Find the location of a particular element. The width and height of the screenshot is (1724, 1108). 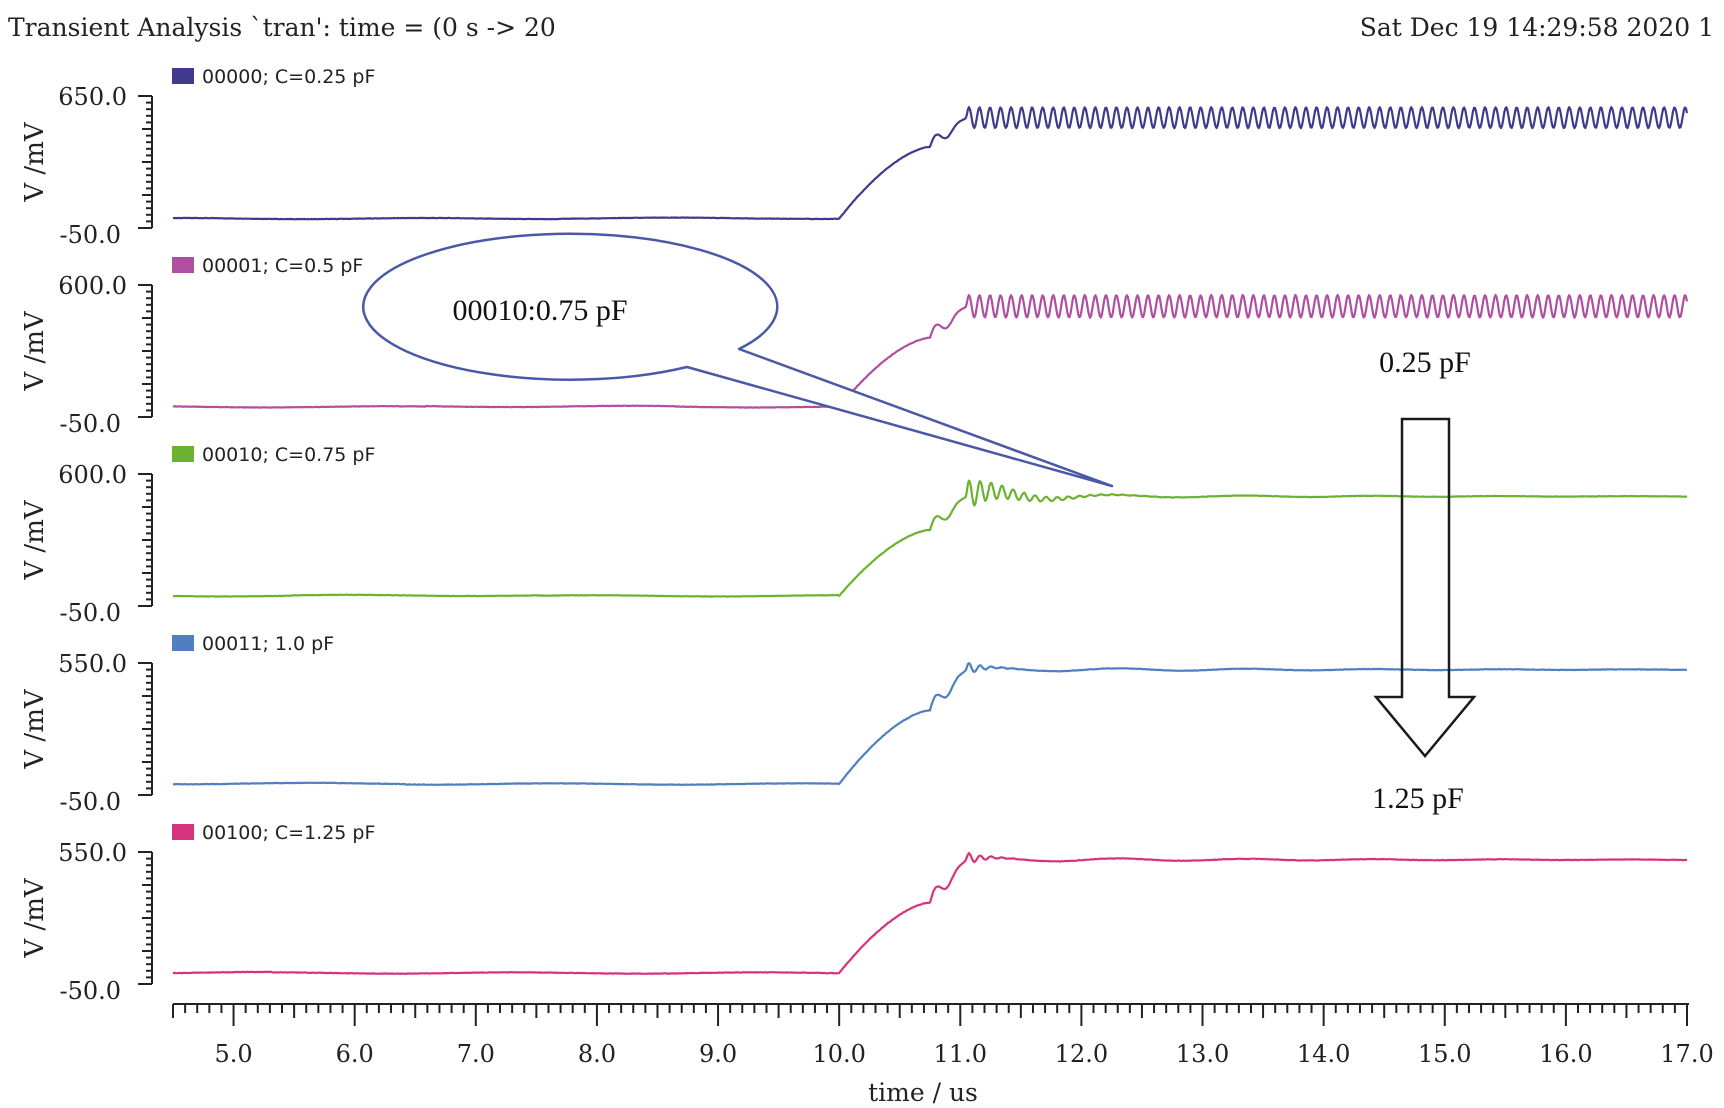

x-tick-label: 15.0 is located at coordinates (1444, 1054).